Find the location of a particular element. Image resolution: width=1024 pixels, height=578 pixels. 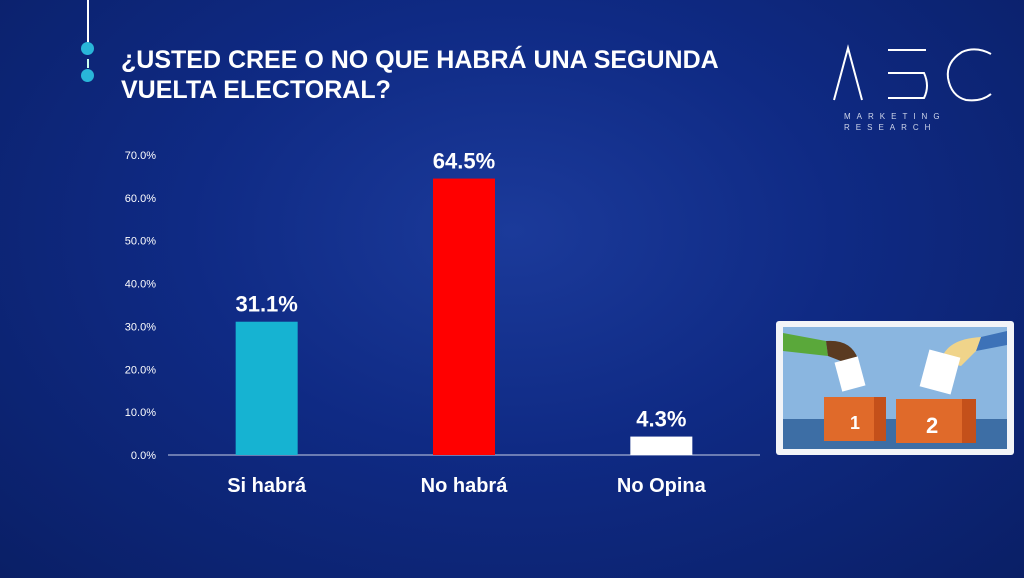

data-label: 31.1% is located at coordinates (266, 304).